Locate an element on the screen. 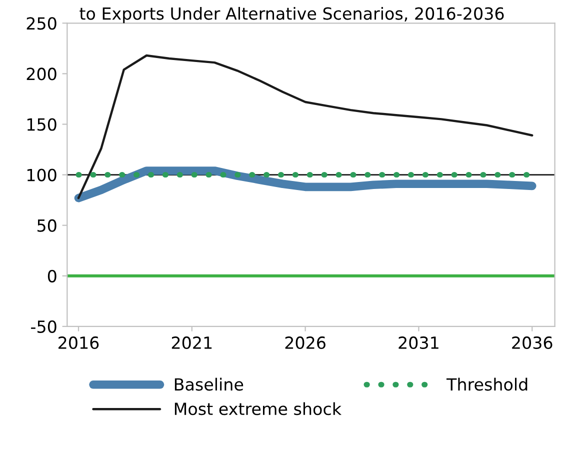 This screenshot has height=463, width=584. legend-label: Threshold is located at coordinates (487, 384).